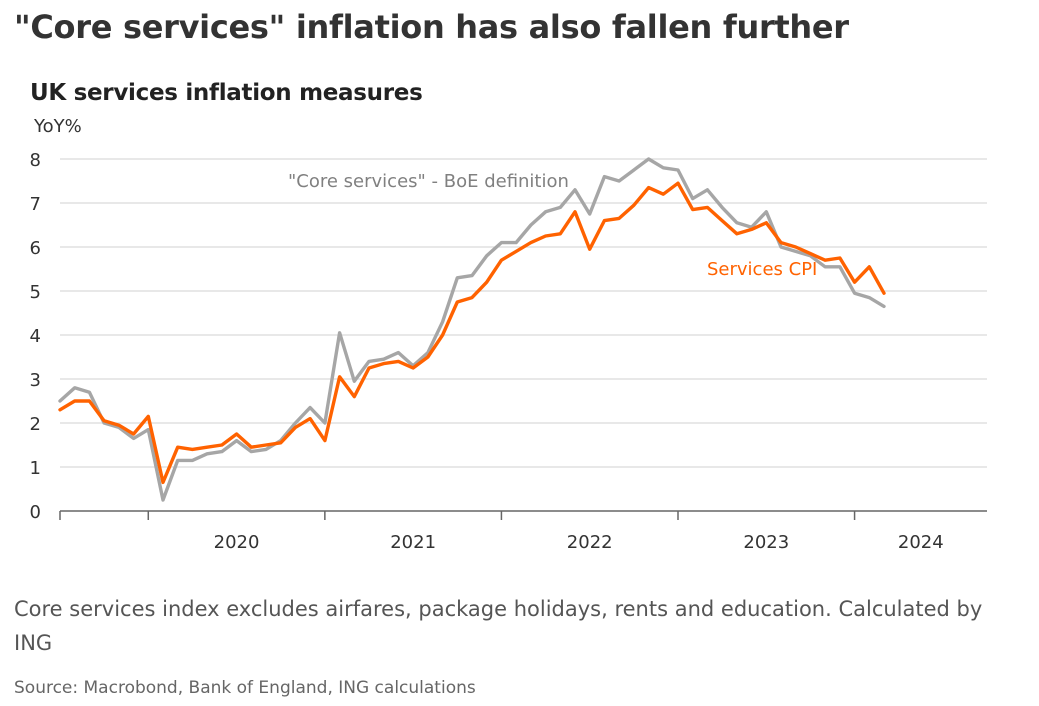  What do you see at coordinates (35, 160) in the screenshot?
I see `y-tick-label: 8` at bounding box center [35, 160].